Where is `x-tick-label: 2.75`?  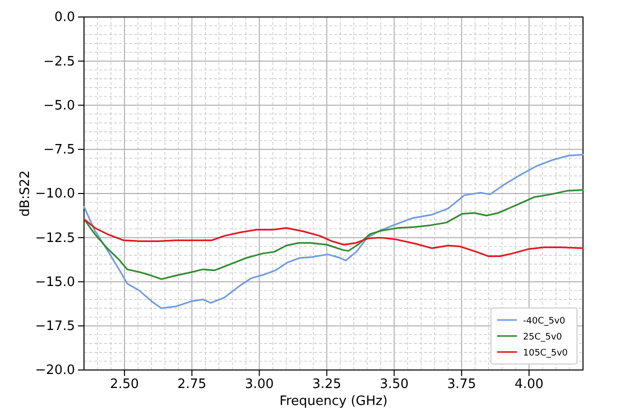
x-tick-label: 2.75 is located at coordinates (191, 384).